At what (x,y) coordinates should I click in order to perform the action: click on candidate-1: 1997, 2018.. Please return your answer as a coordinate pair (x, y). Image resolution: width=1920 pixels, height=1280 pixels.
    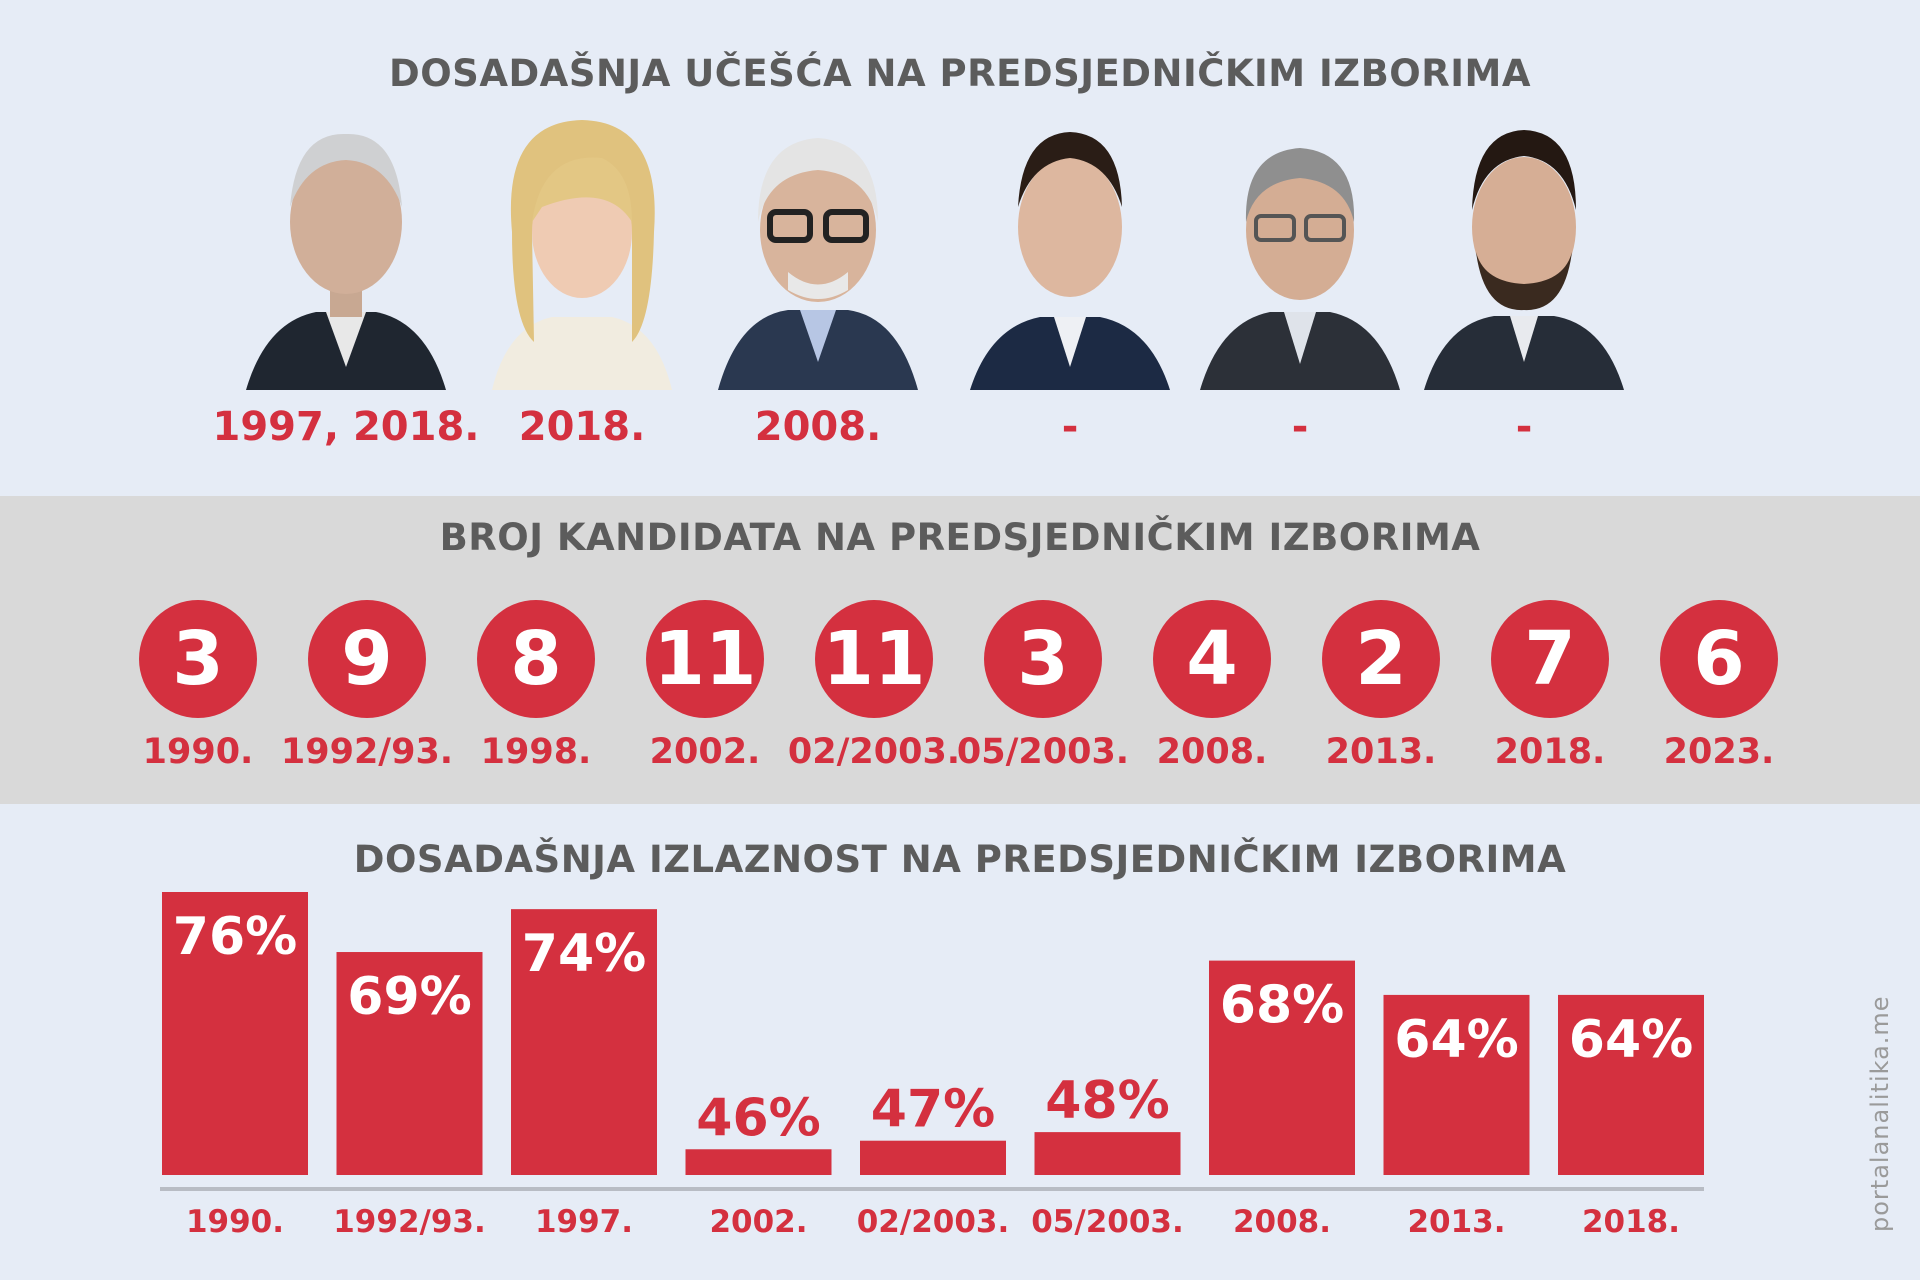
    Looking at the image, I should click on (346, 281).